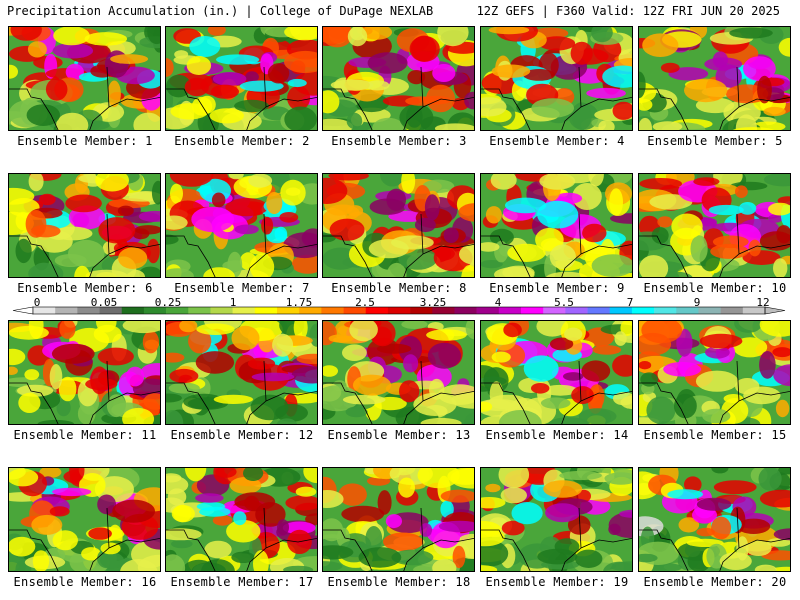 The image size is (800, 600). Describe the element at coordinates (85, 582) in the screenshot. I see `ensemble-member-label: Ensemble Member: 16` at that location.